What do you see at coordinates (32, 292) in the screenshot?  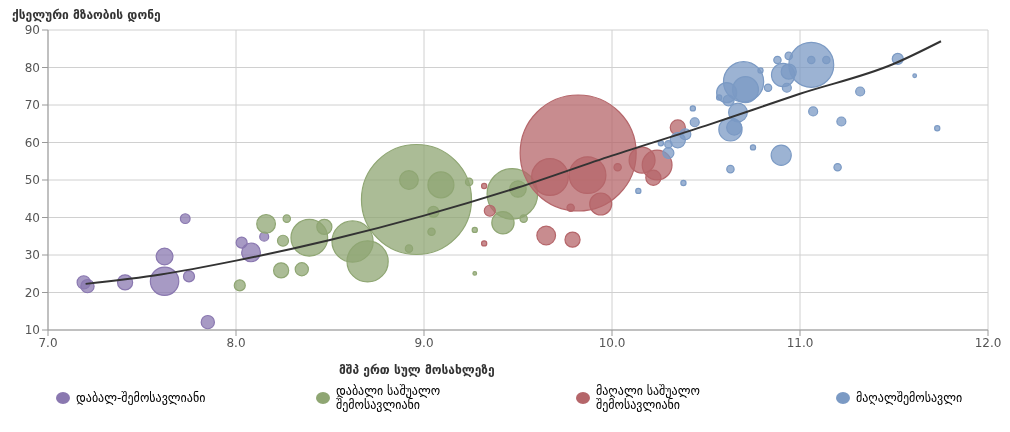 I see `y-tick-label: 20` at bounding box center [32, 292].